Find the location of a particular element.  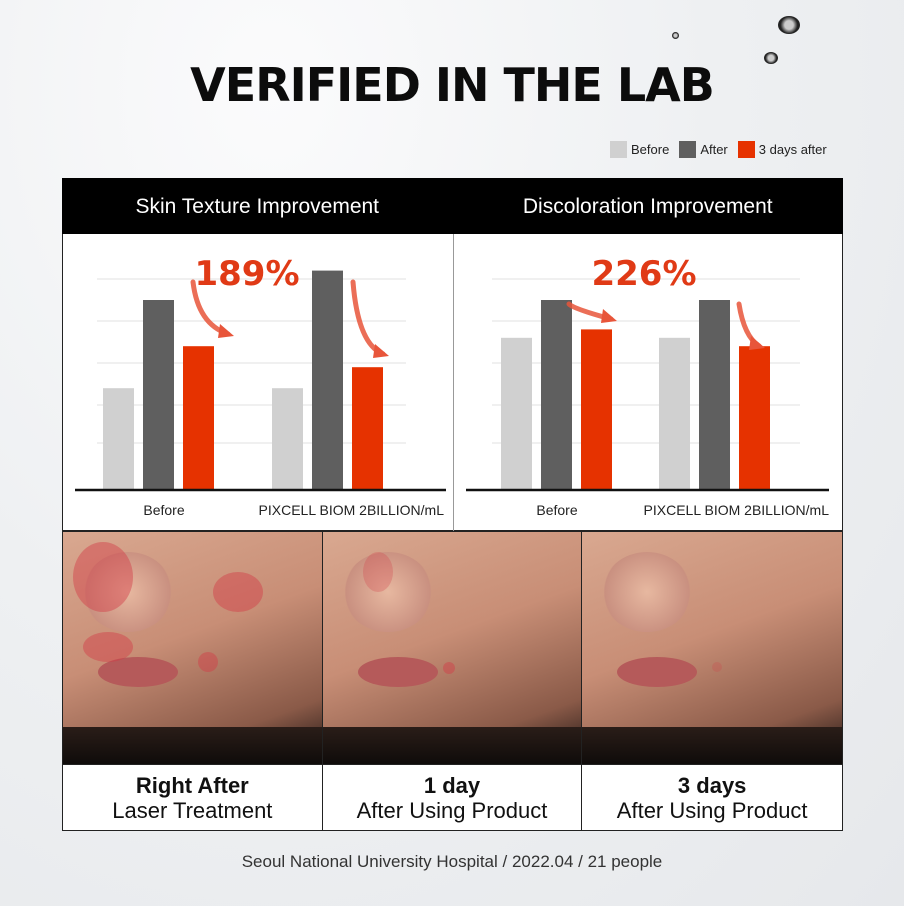

panel-divider is located at coordinates (453, 382).